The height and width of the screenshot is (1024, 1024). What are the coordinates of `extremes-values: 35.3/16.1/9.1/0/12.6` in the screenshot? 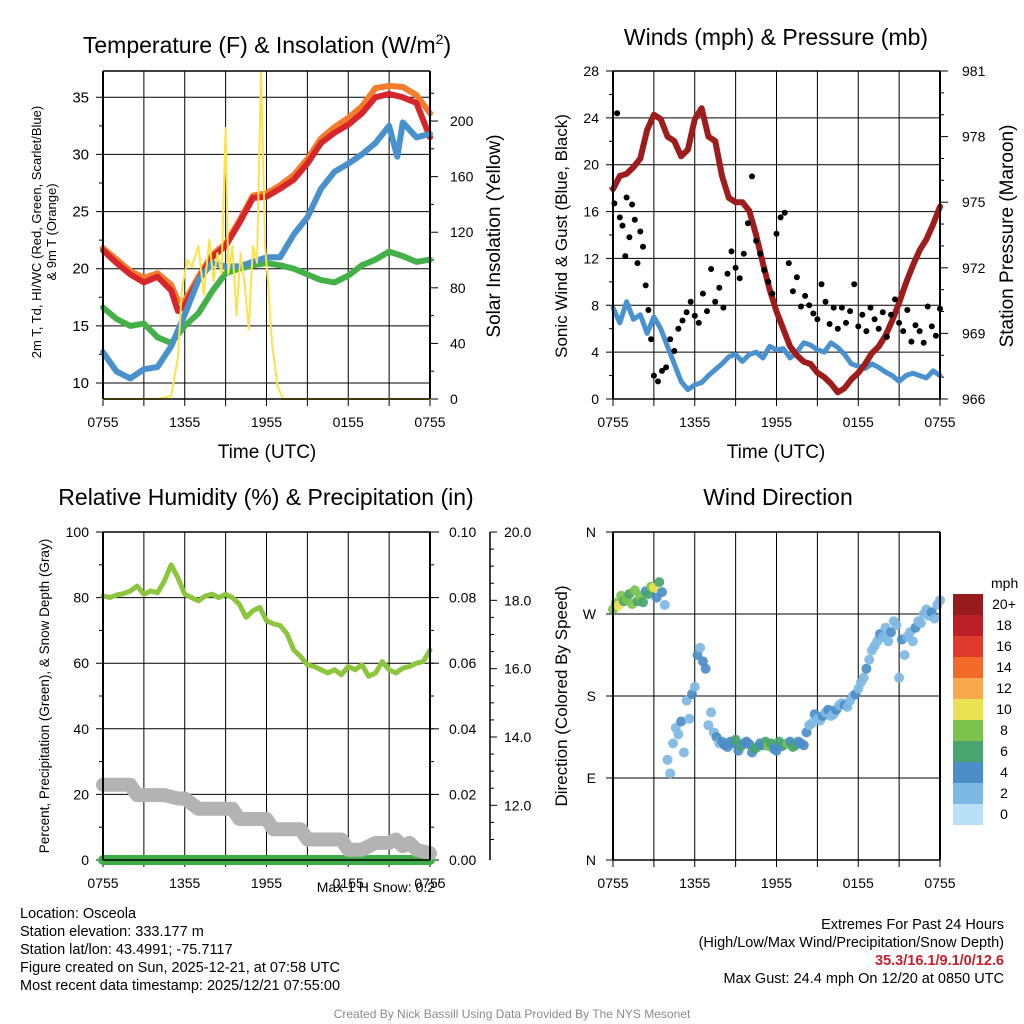 It's located at (939, 961).